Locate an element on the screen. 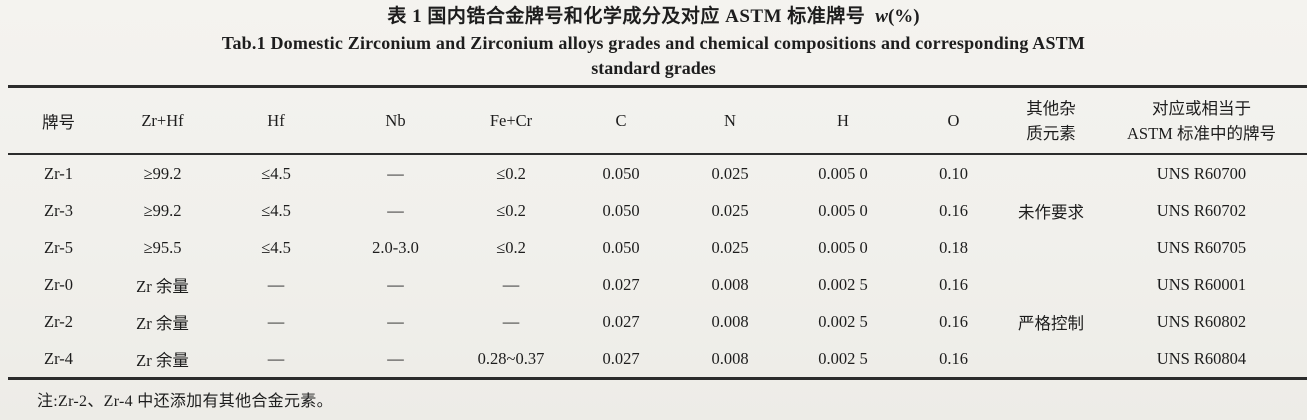 The height and width of the screenshot is (420, 1307). cell-astm: UNS R60705 is located at coordinates (1201, 247).